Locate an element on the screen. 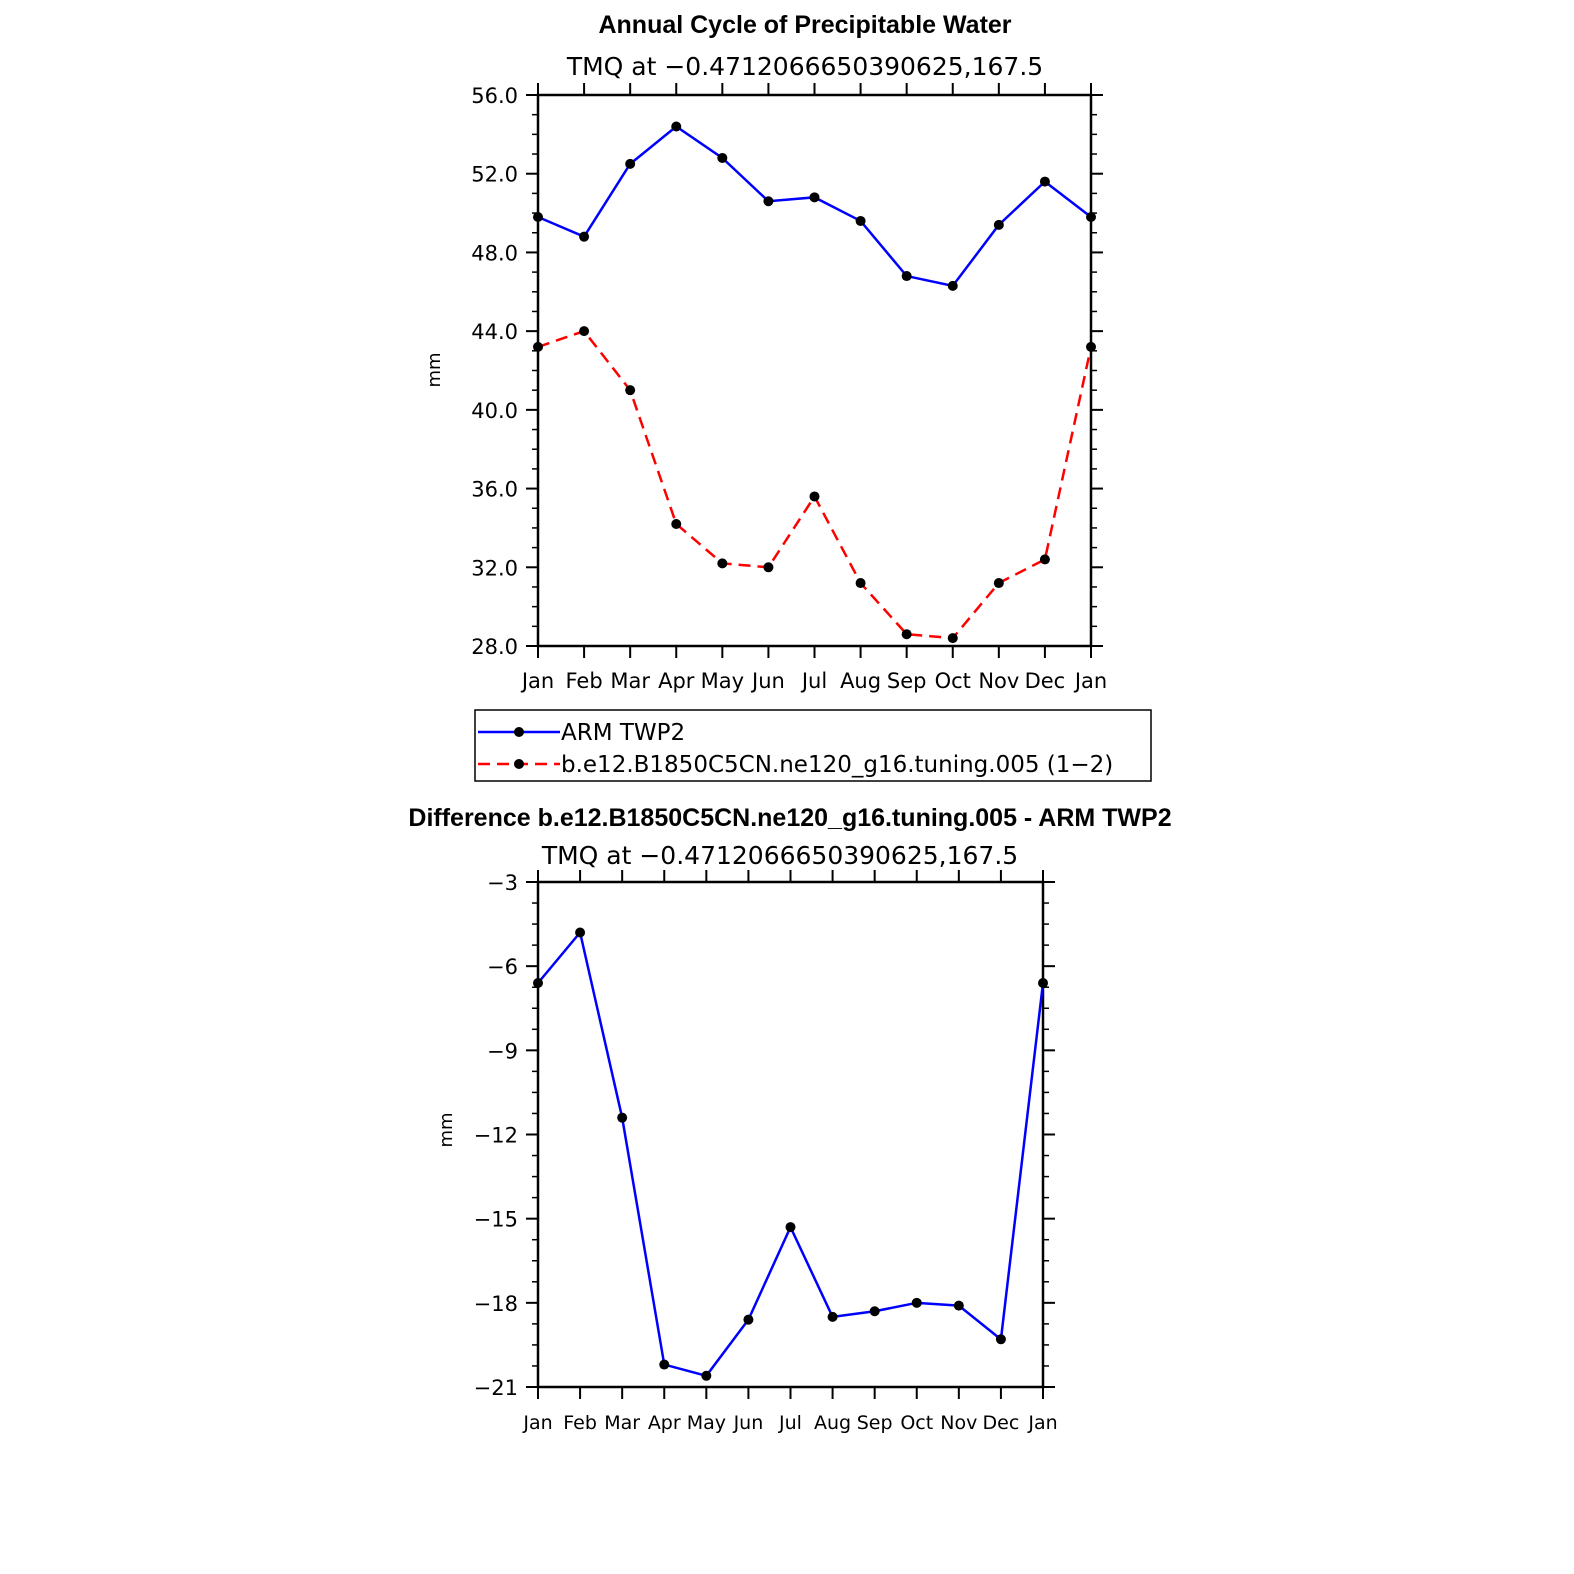 The height and width of the screenshot is (1574, 1574). chart1-marks is located at coordinates (814, 382).